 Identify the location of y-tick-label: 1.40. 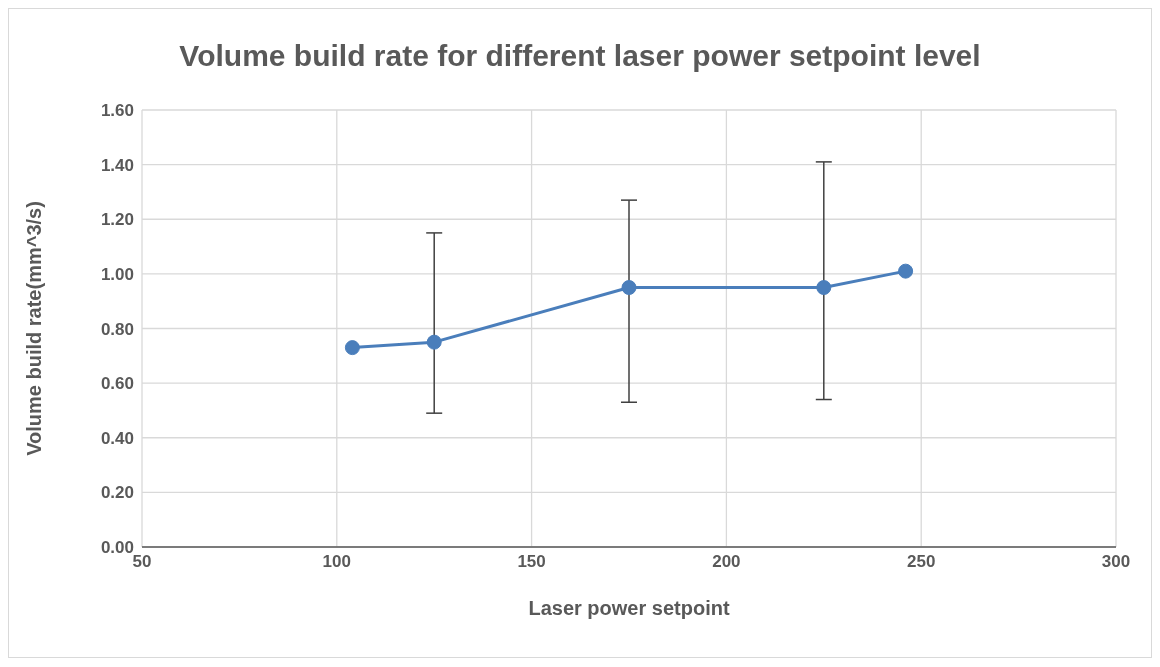
(117, 165).